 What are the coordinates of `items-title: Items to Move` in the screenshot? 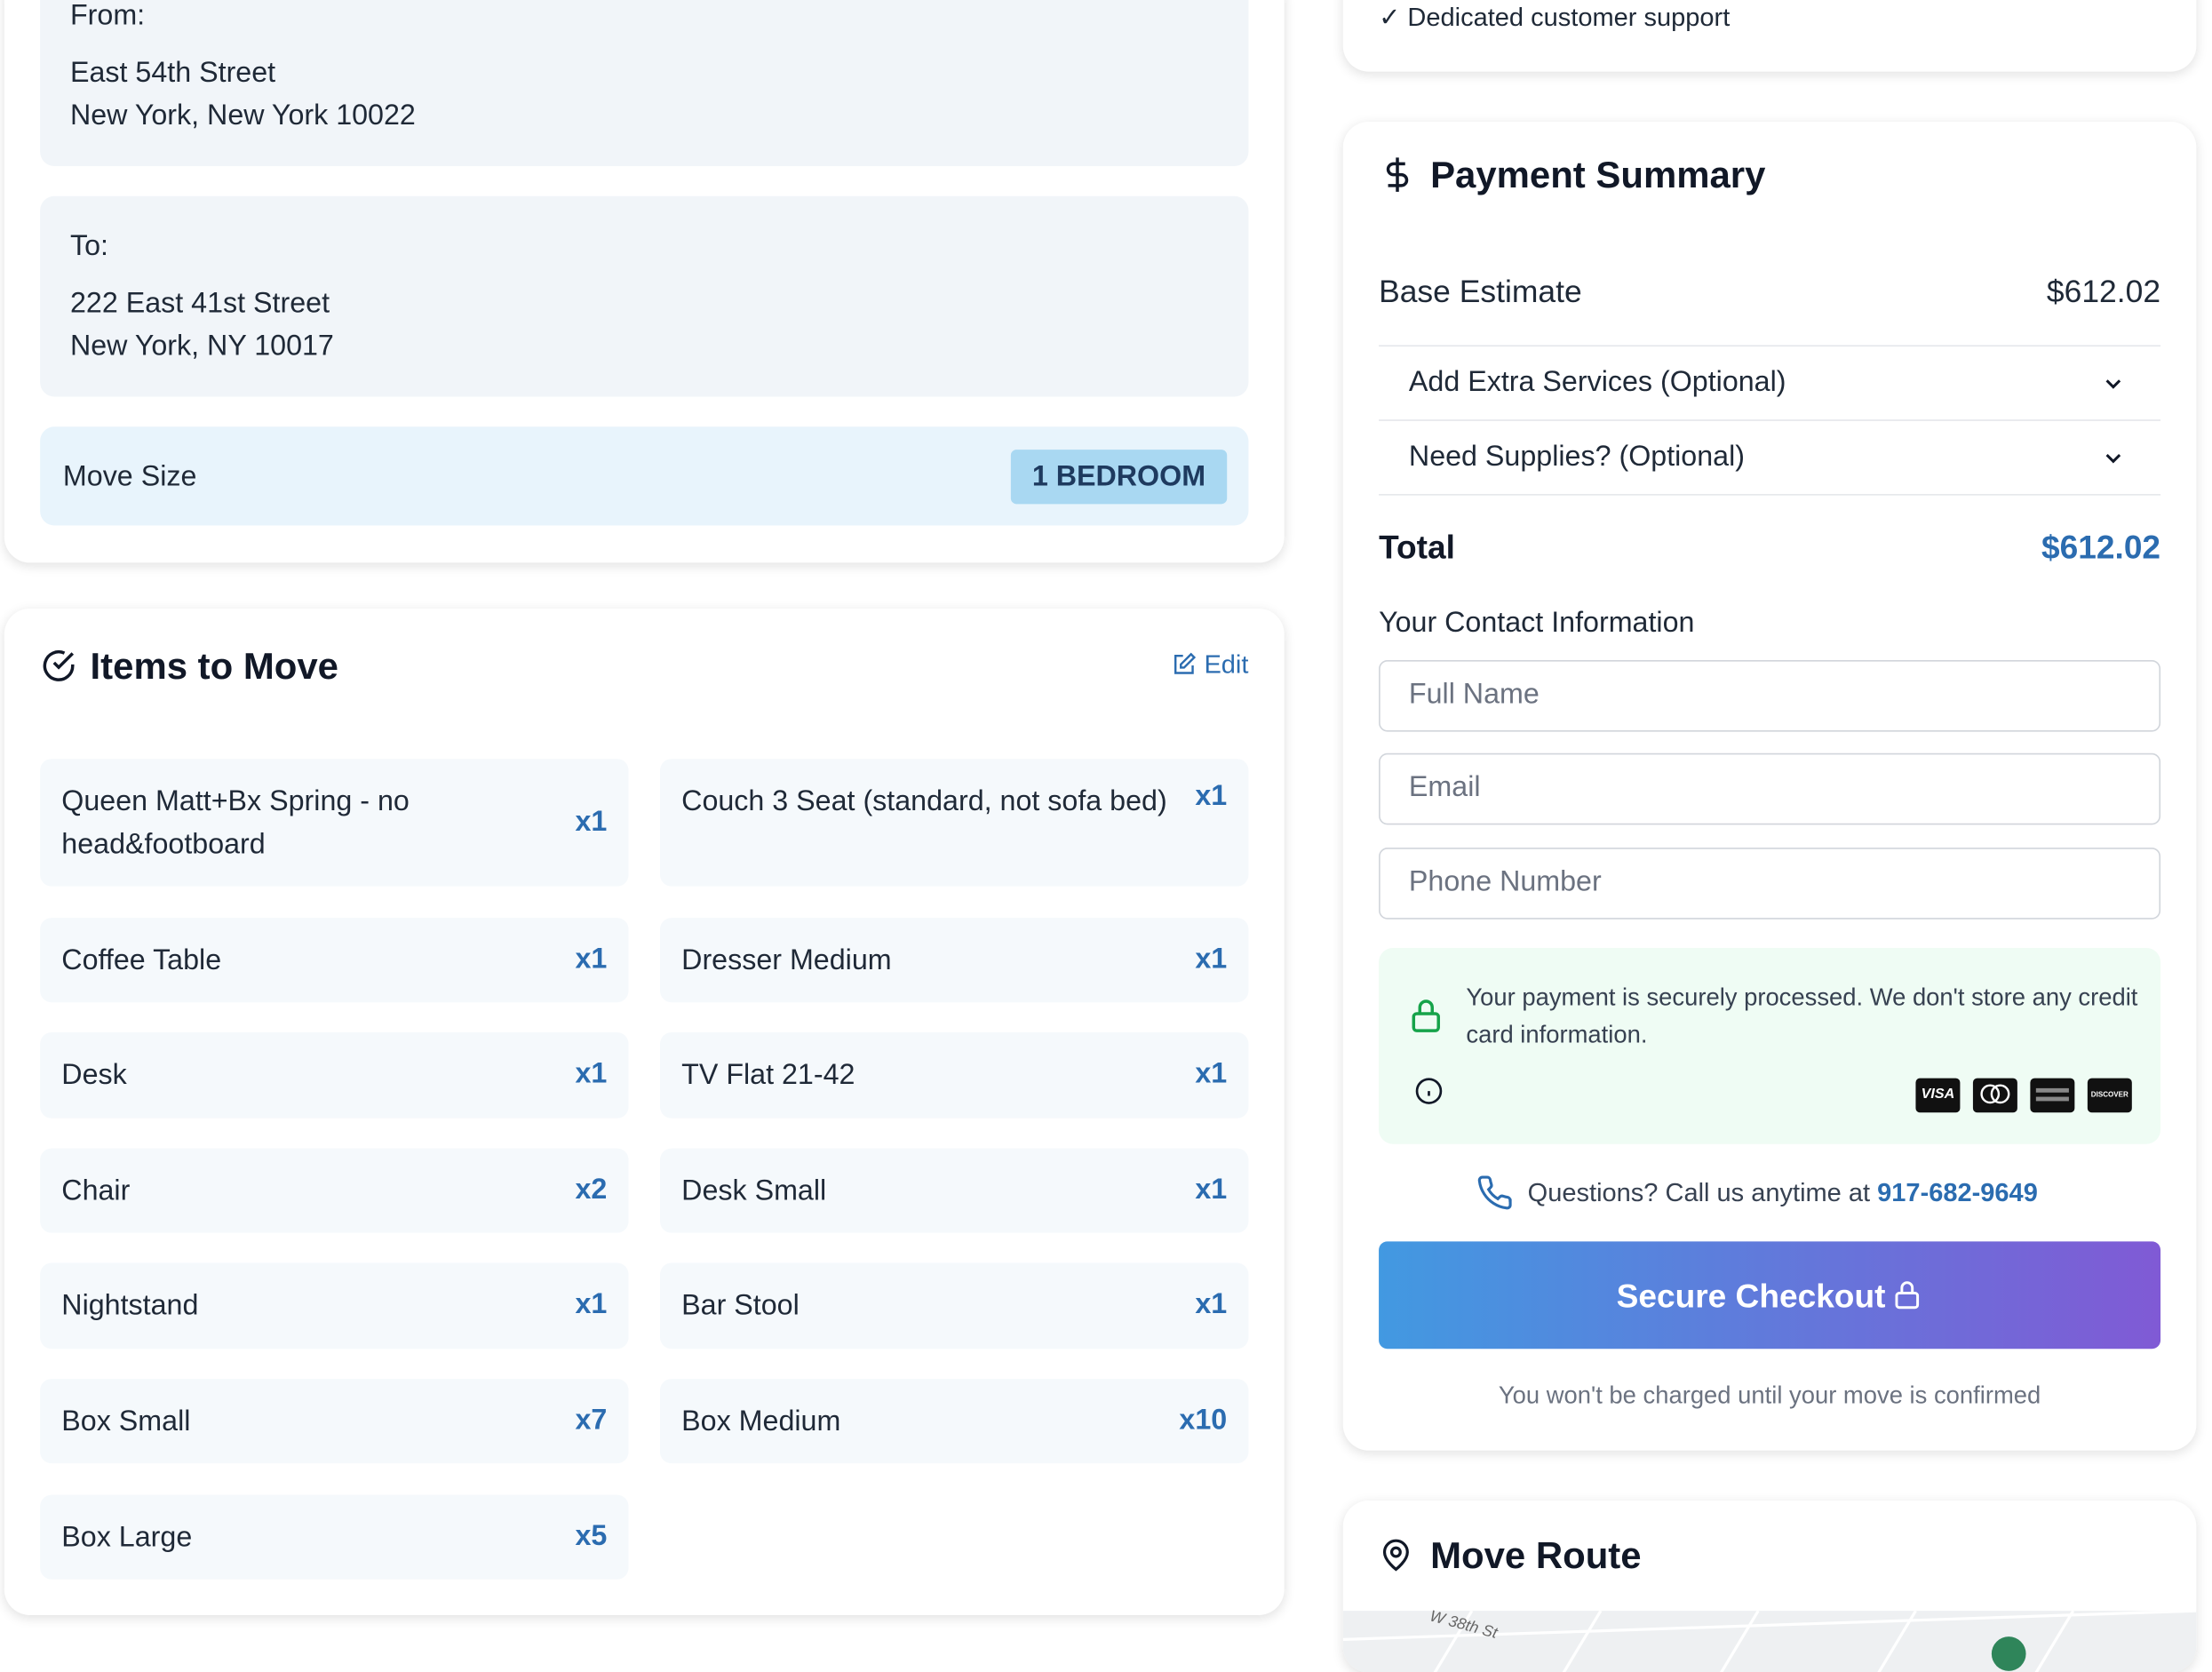 It's located at (214, 666).